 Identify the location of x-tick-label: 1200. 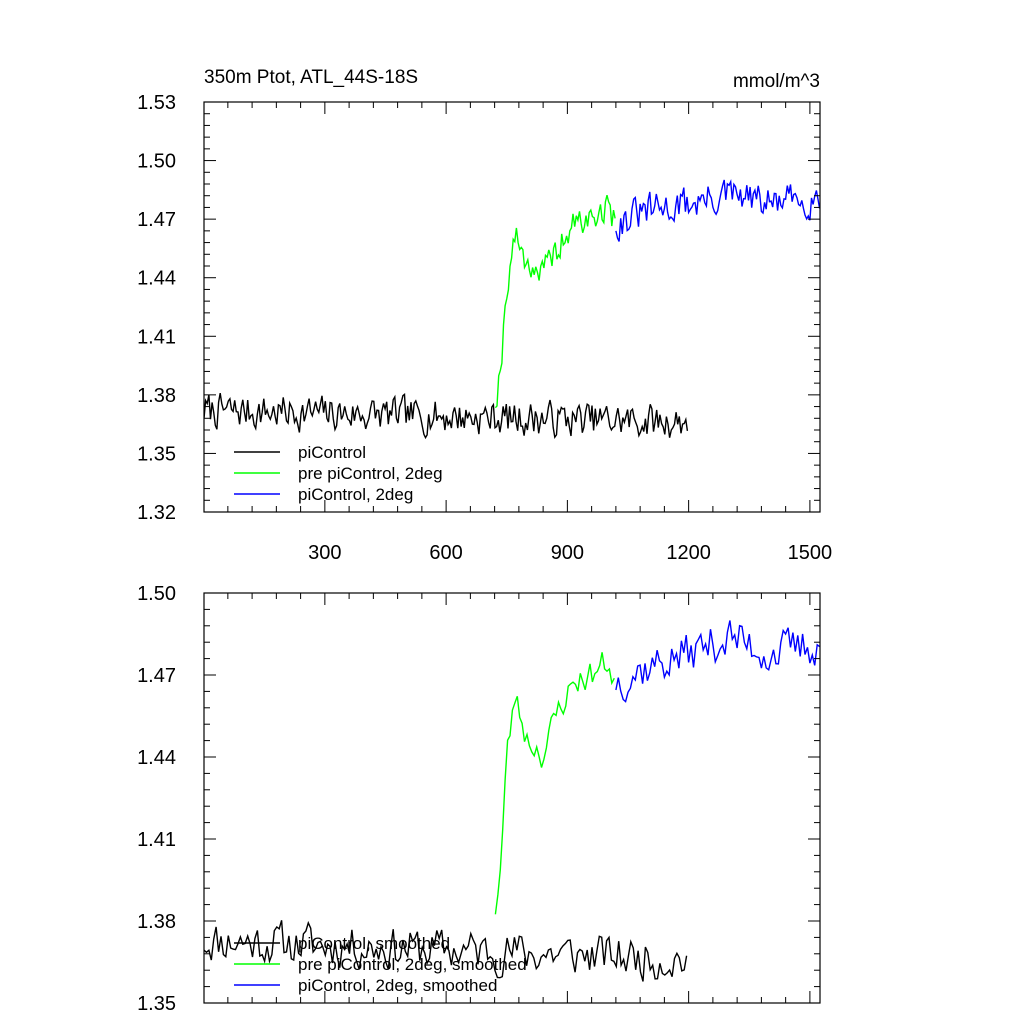
(688, 553).